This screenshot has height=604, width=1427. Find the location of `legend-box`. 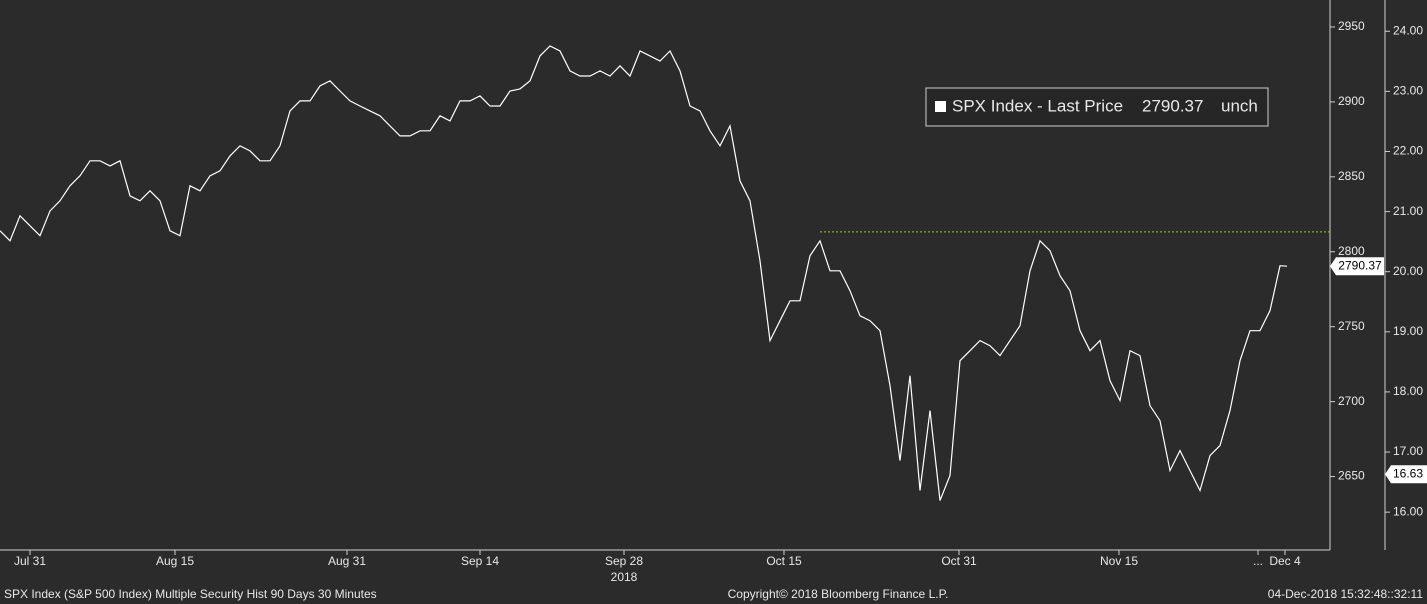

legend-box is located at coordinates (1097, 107).